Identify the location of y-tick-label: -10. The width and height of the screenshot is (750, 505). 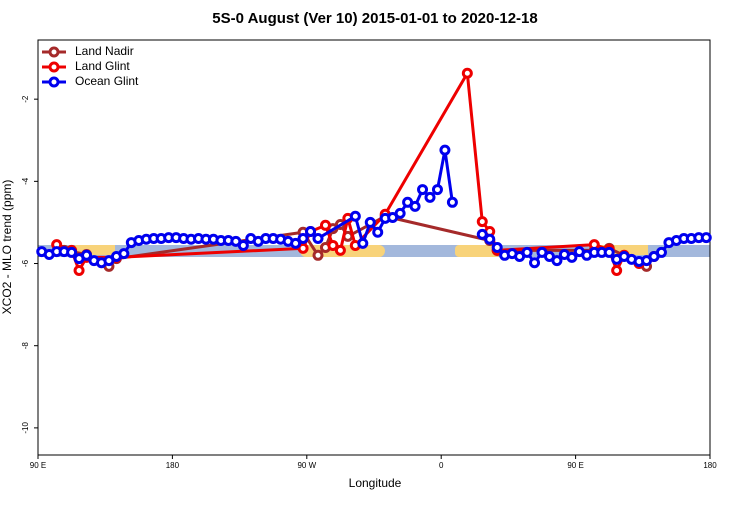
(25, 428).